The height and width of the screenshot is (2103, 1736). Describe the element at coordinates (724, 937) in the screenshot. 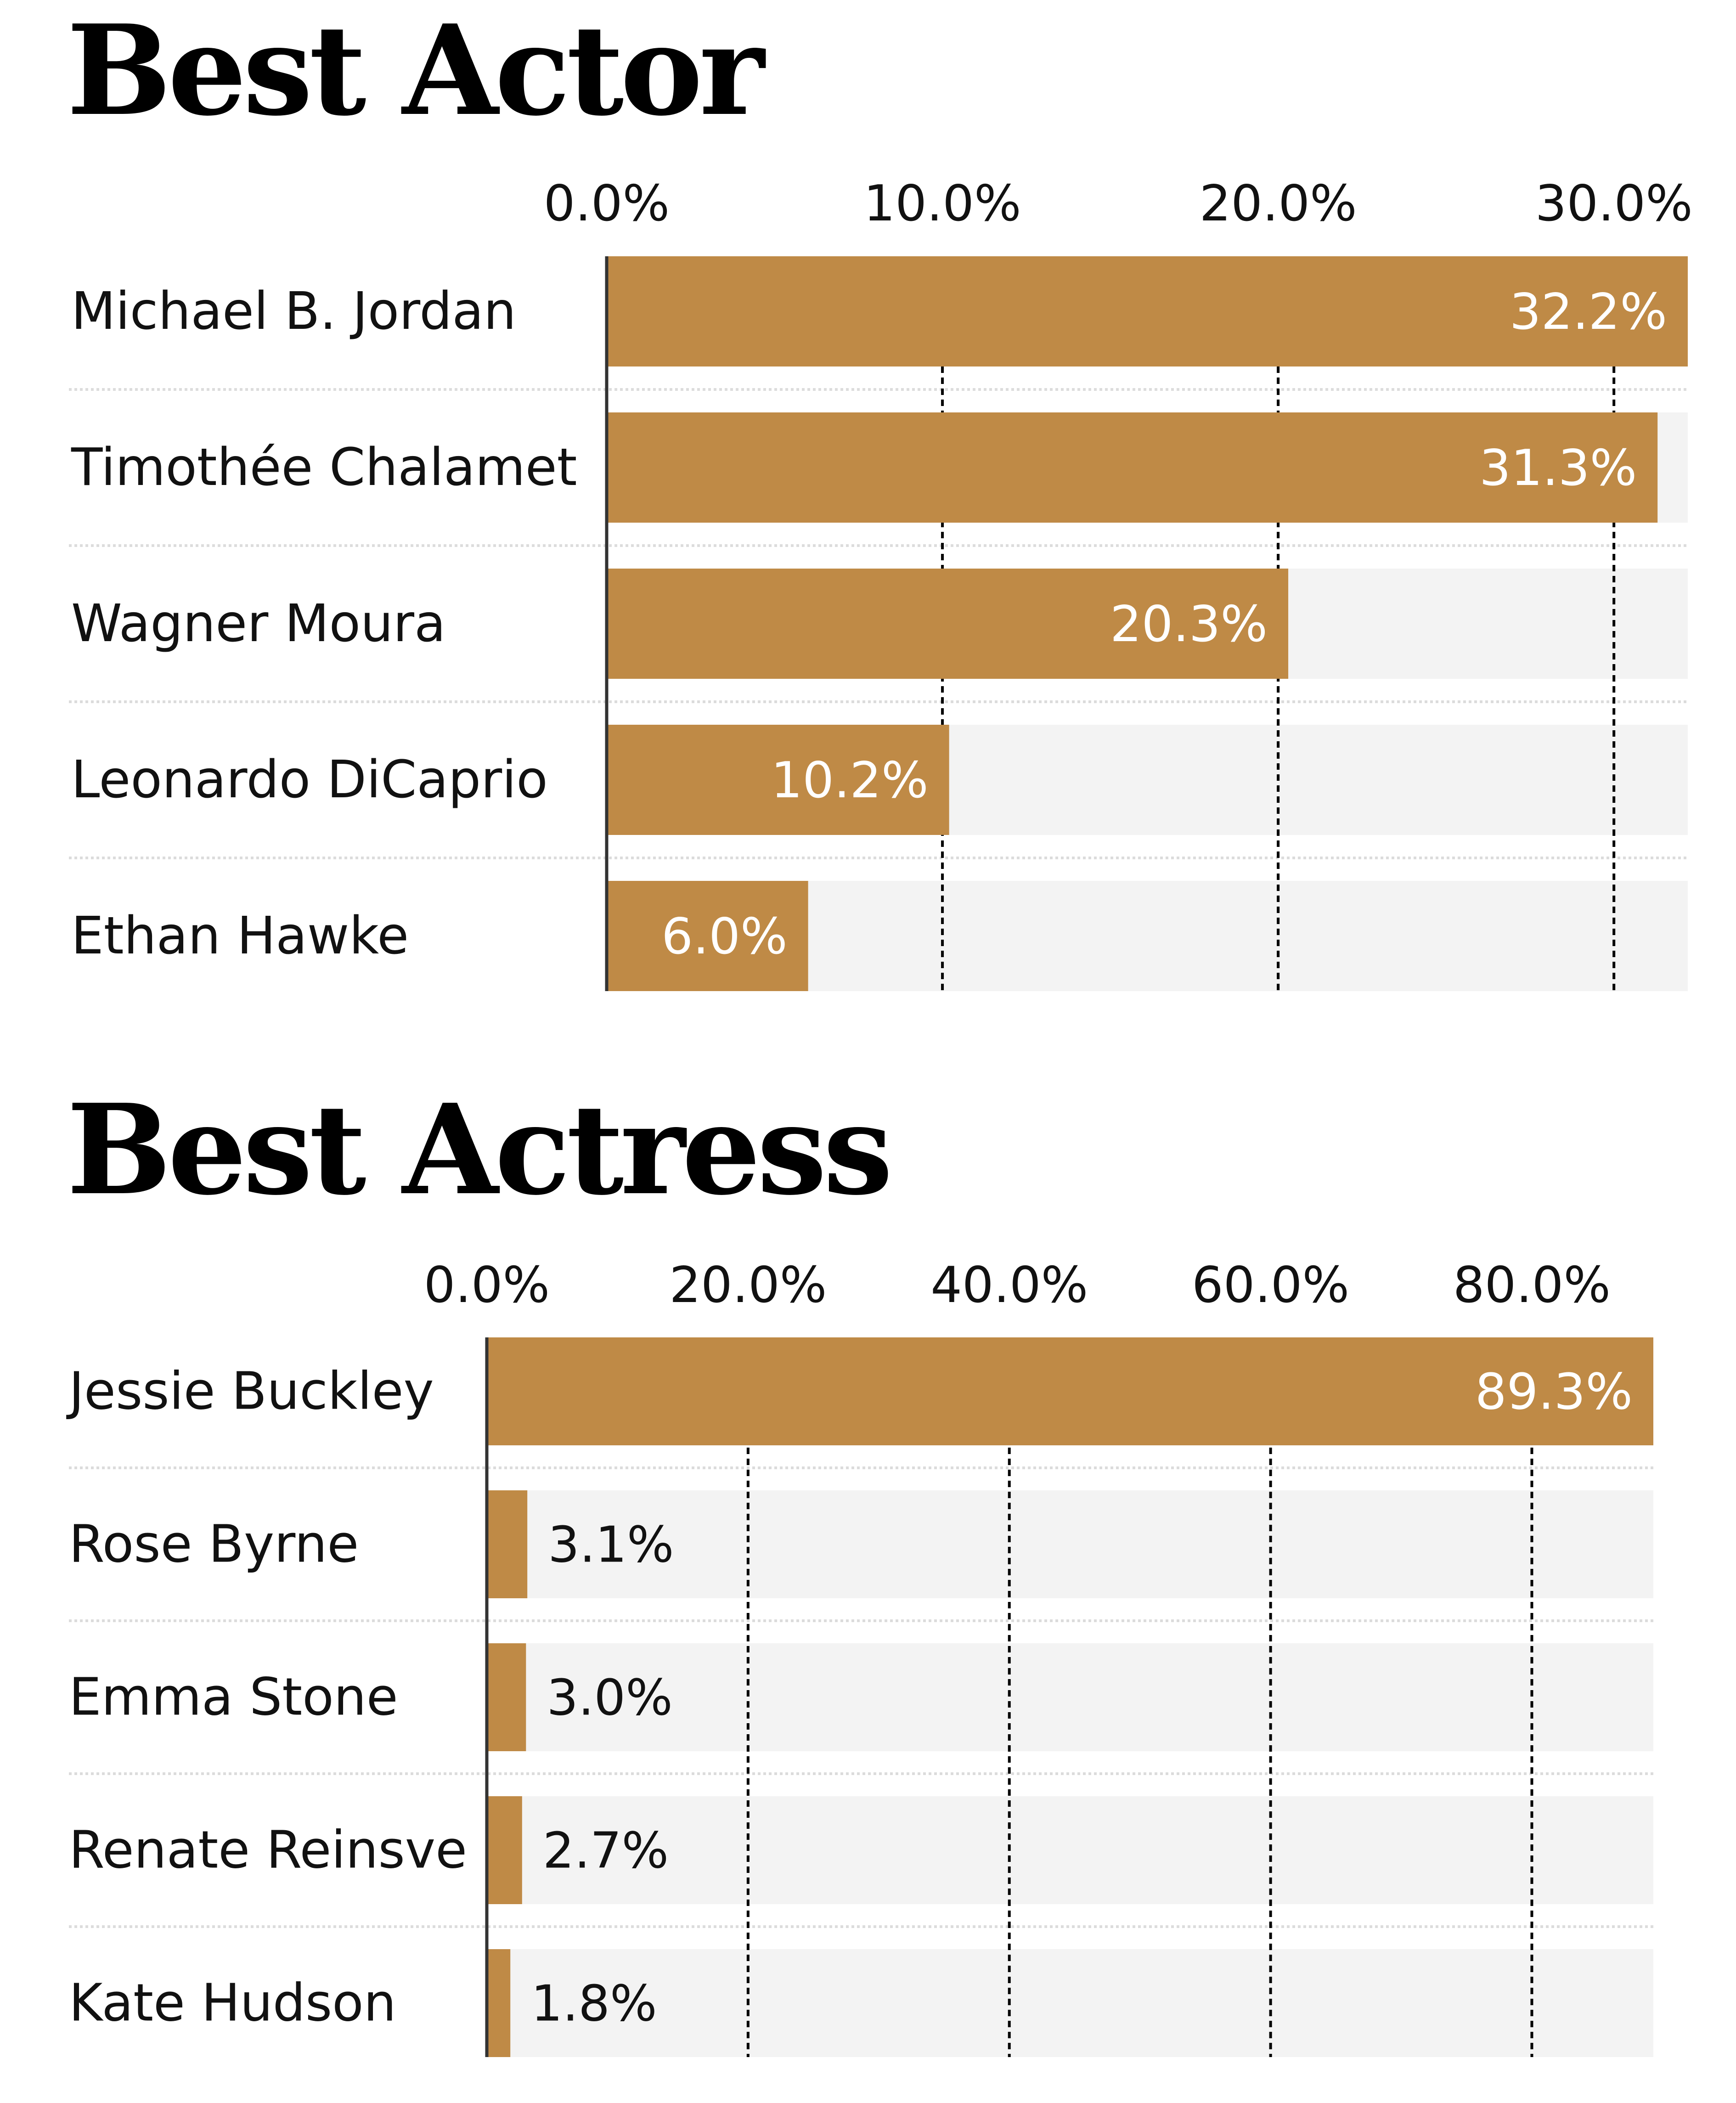

I see `data-label: 6.0%` at that location.